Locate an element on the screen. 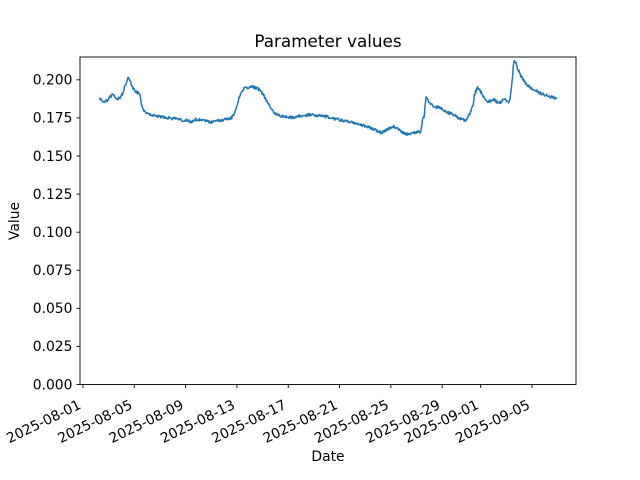 The width and height of the screenshot is (640, 480). y-tick-label: 0.125 is located at coordinates (53, 195).